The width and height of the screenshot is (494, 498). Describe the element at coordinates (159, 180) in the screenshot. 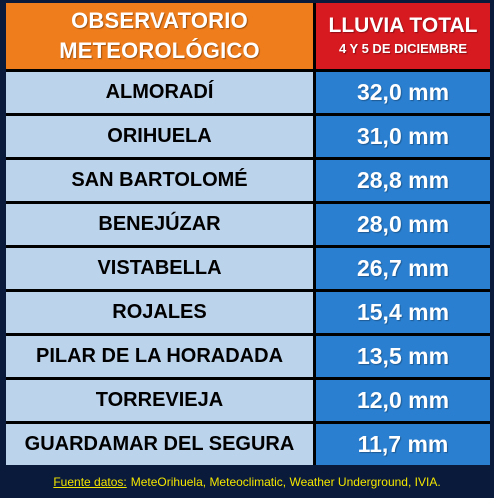

I see `station-name: SAN BARTOLOMÉ` at that location.